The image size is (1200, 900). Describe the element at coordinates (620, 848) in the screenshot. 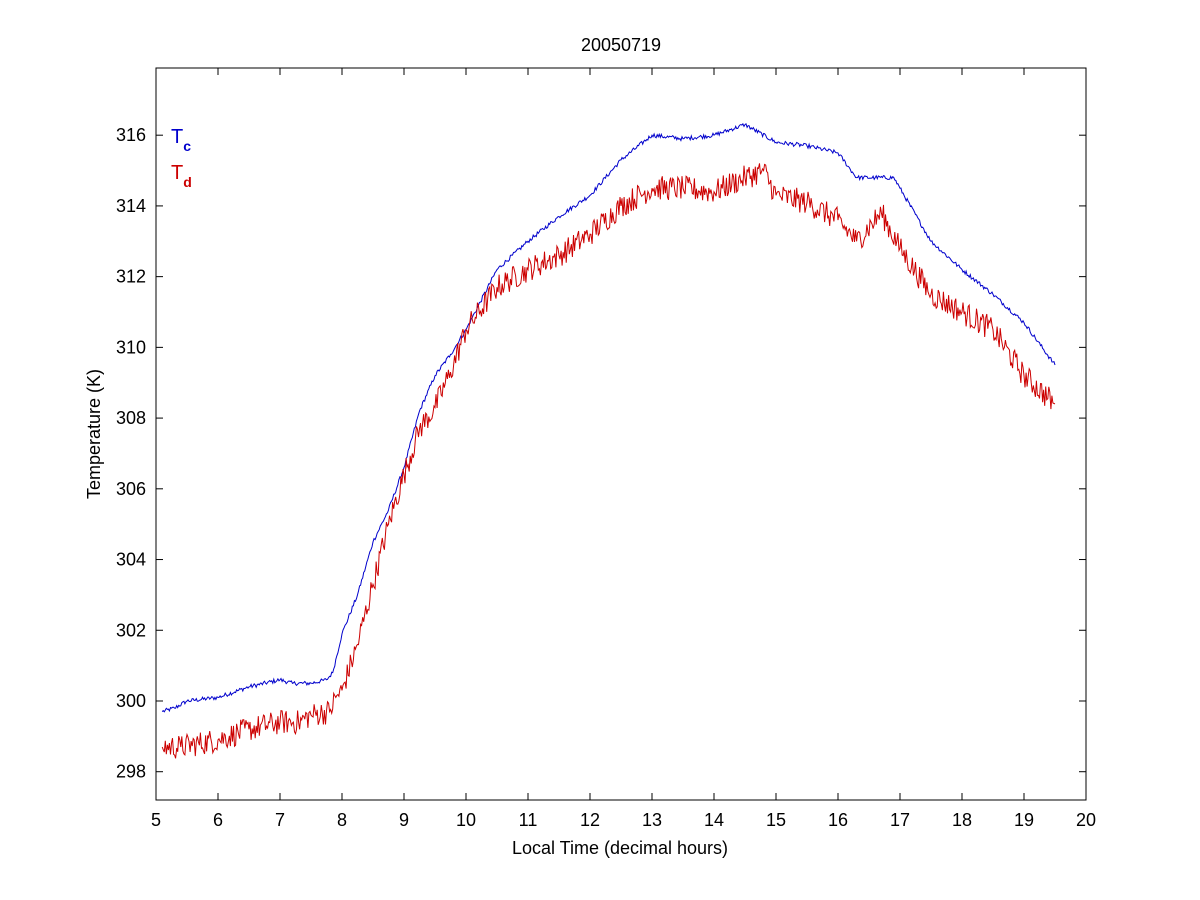

I see `x-axis-title: Local Time (decimal hours)` at that location.